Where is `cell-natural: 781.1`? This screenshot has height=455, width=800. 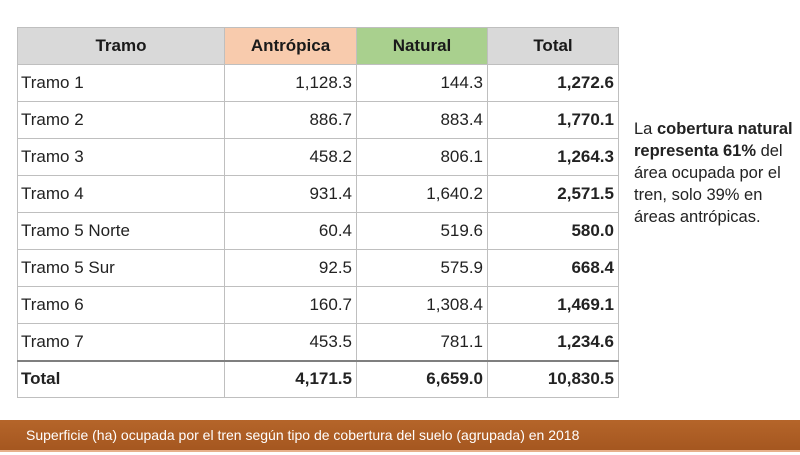
cell-natural: 781.1 is located at coordinates (422, 342).